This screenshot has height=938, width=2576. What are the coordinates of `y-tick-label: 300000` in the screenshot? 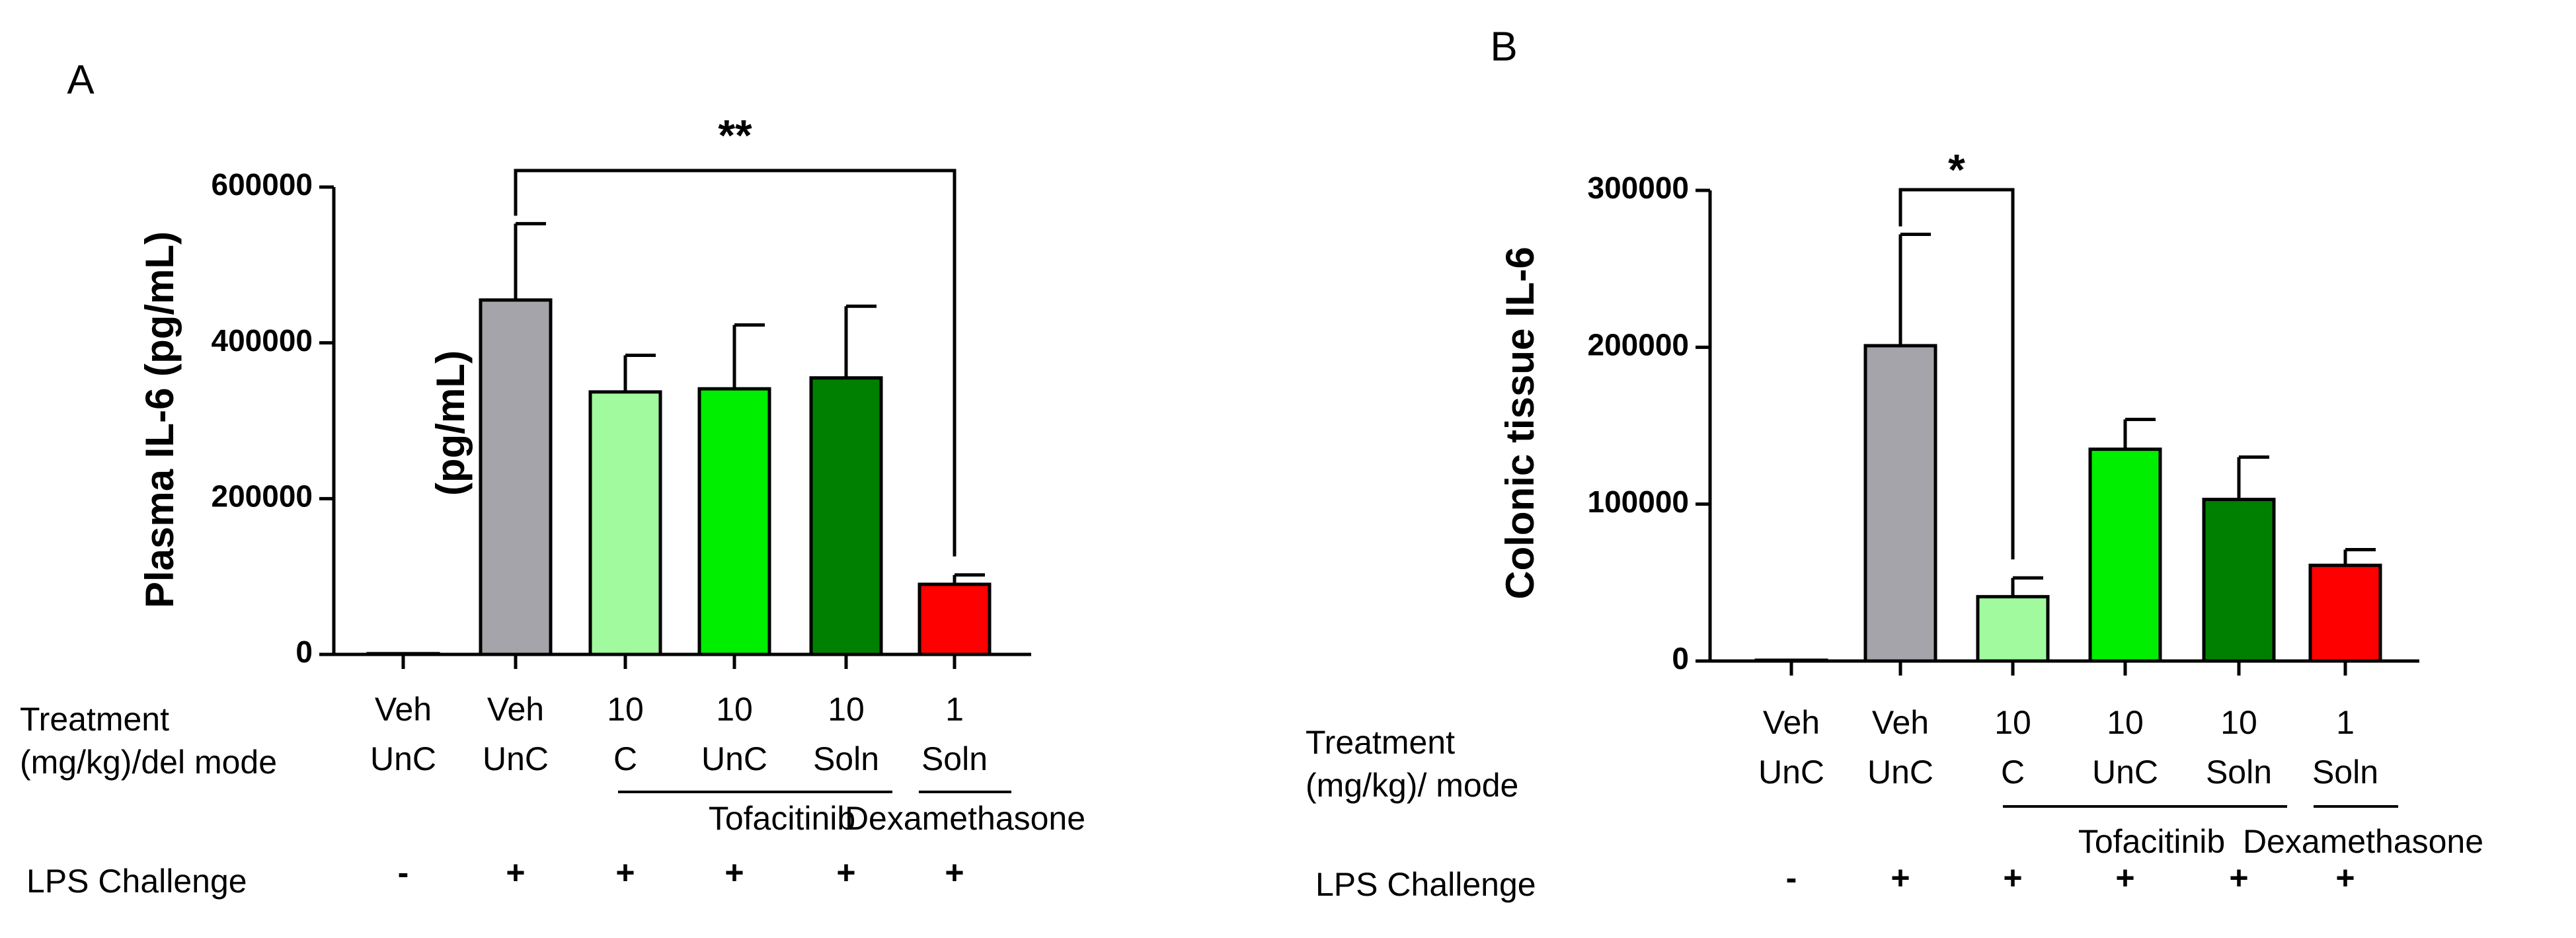 It's located at (1639, 188).